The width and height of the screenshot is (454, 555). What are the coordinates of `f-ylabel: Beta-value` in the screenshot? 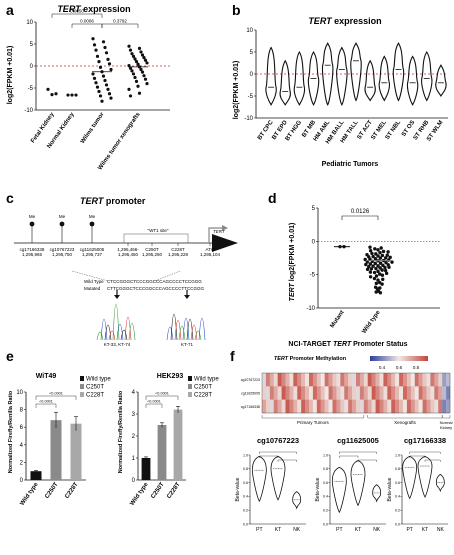 It's located at (238, 489).